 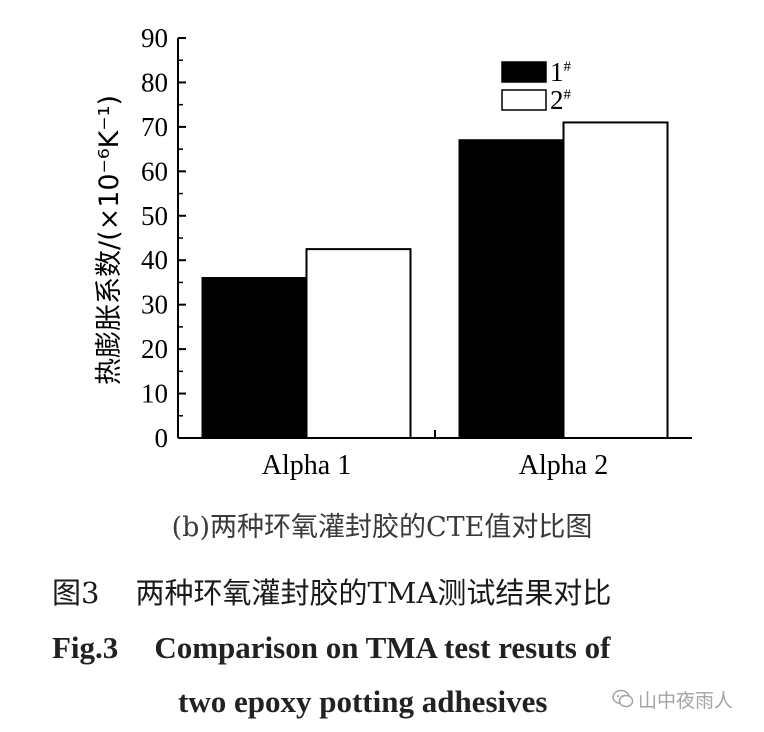 I want to click on legend-label-1: 1#, so click(x=561, y=72).